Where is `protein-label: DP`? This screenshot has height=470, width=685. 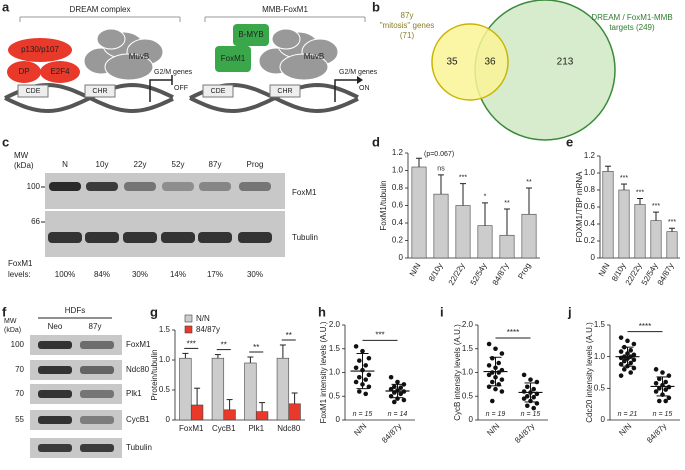 protein-label: DP is located at coordinates (23, 71).